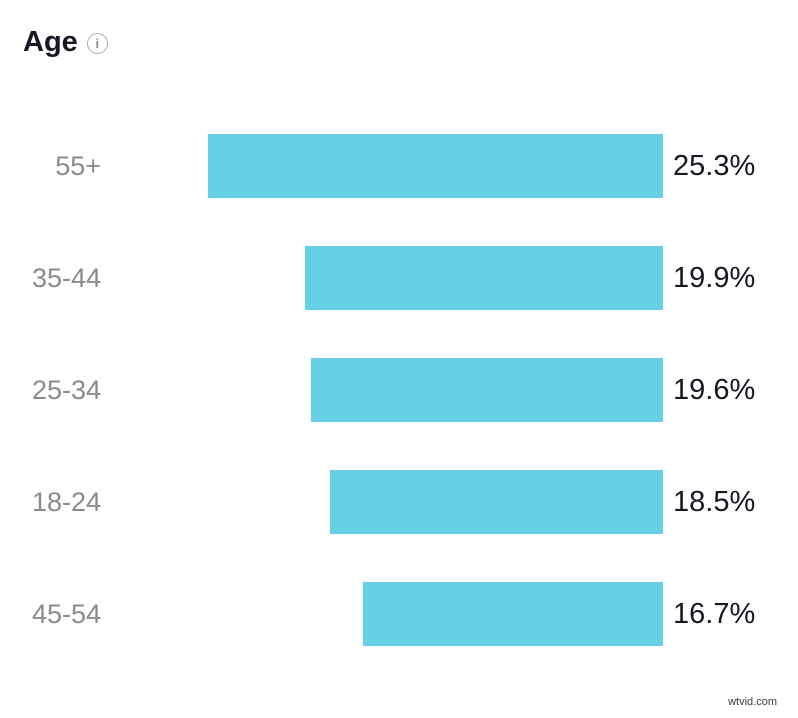 Image resolution: width=798 pixels, height=718 pixels. I want to click on category-label: 55+, so click(78, 165).